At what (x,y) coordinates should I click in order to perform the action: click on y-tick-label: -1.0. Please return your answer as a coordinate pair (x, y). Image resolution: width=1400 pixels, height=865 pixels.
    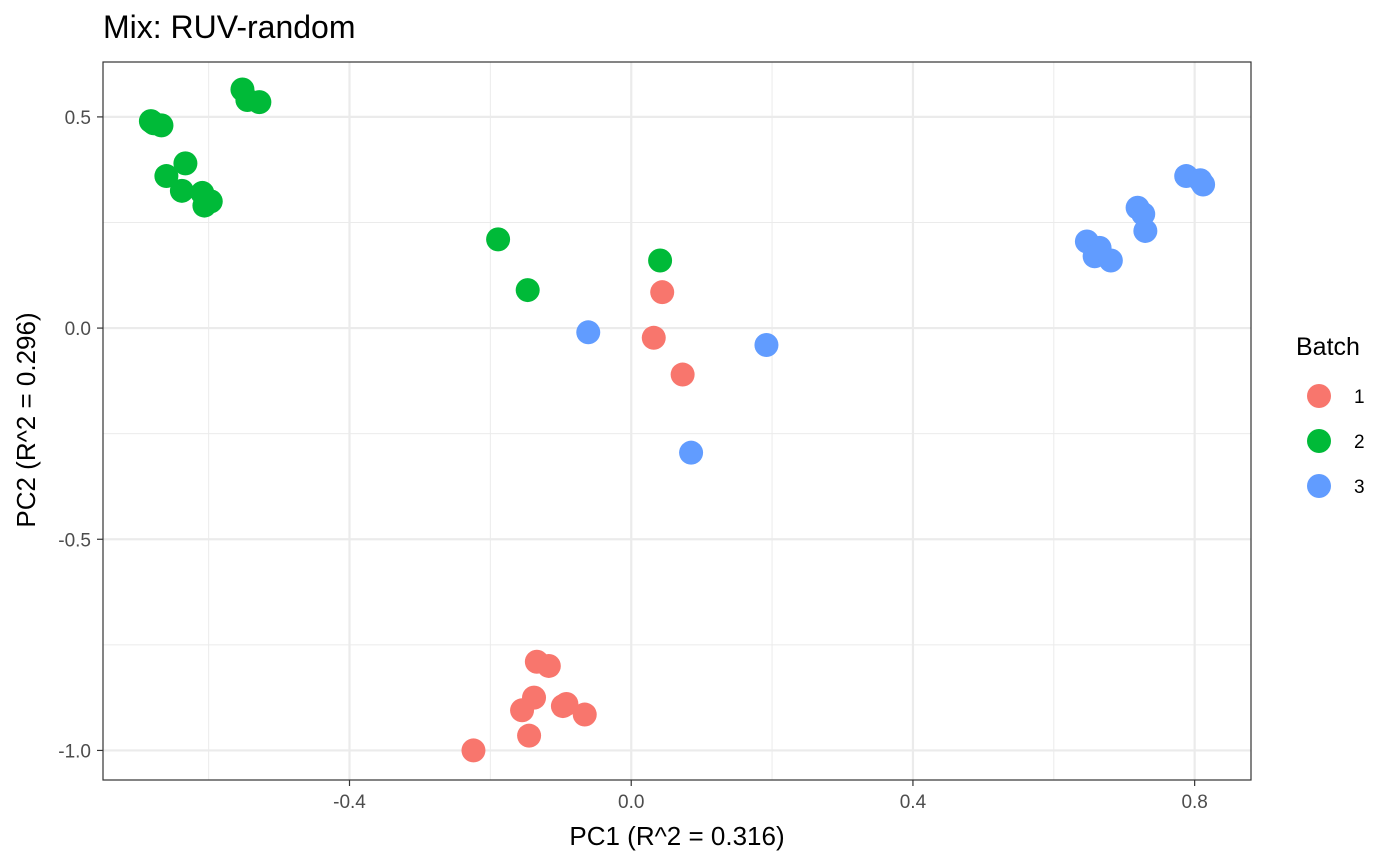
    Looking at the image, I should click on (74, 751).